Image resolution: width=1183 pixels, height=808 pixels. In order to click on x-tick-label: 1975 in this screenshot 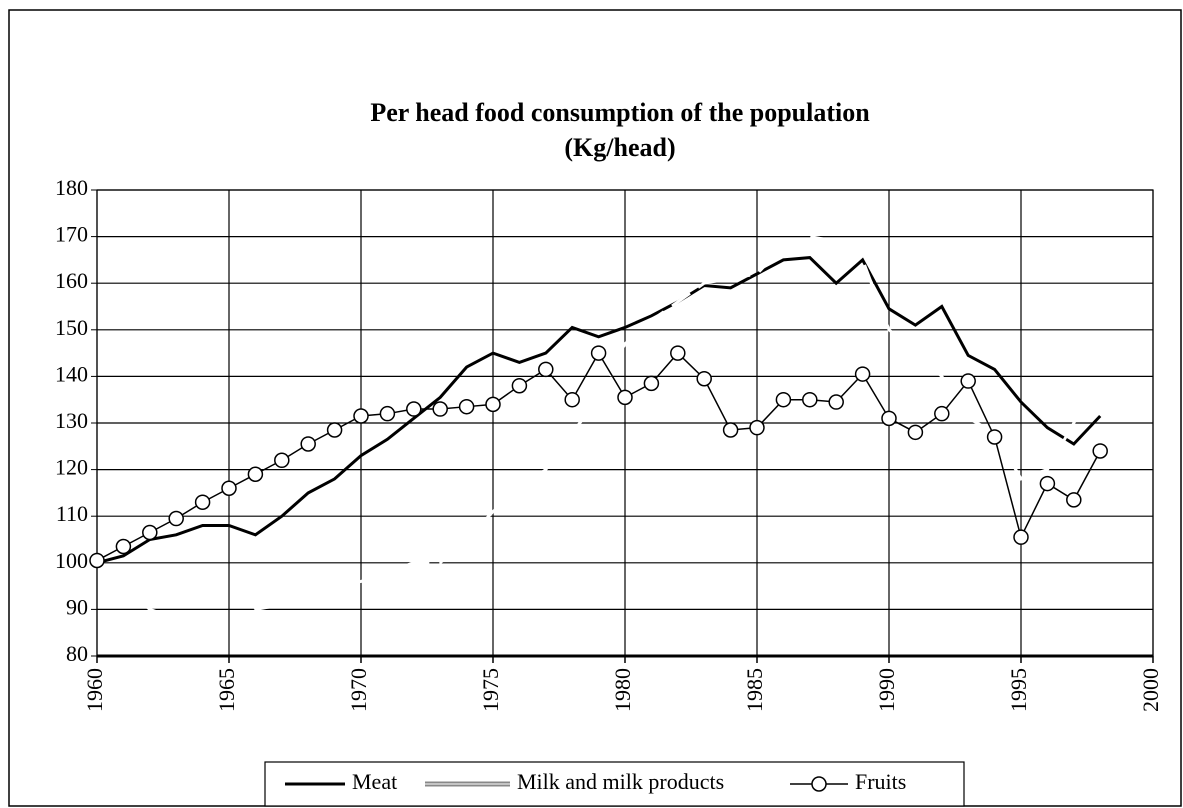, I will do `click(490, 690)`.